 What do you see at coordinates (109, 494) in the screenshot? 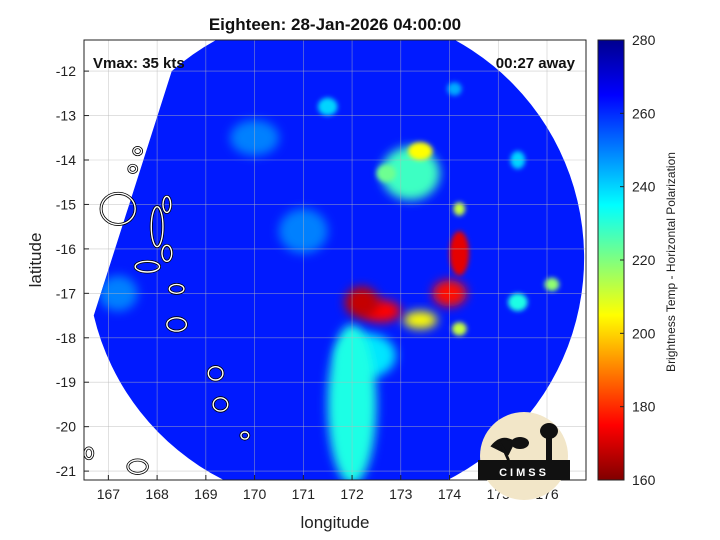
I see `x-tick-label: 167` at bounding box center [109, 494].